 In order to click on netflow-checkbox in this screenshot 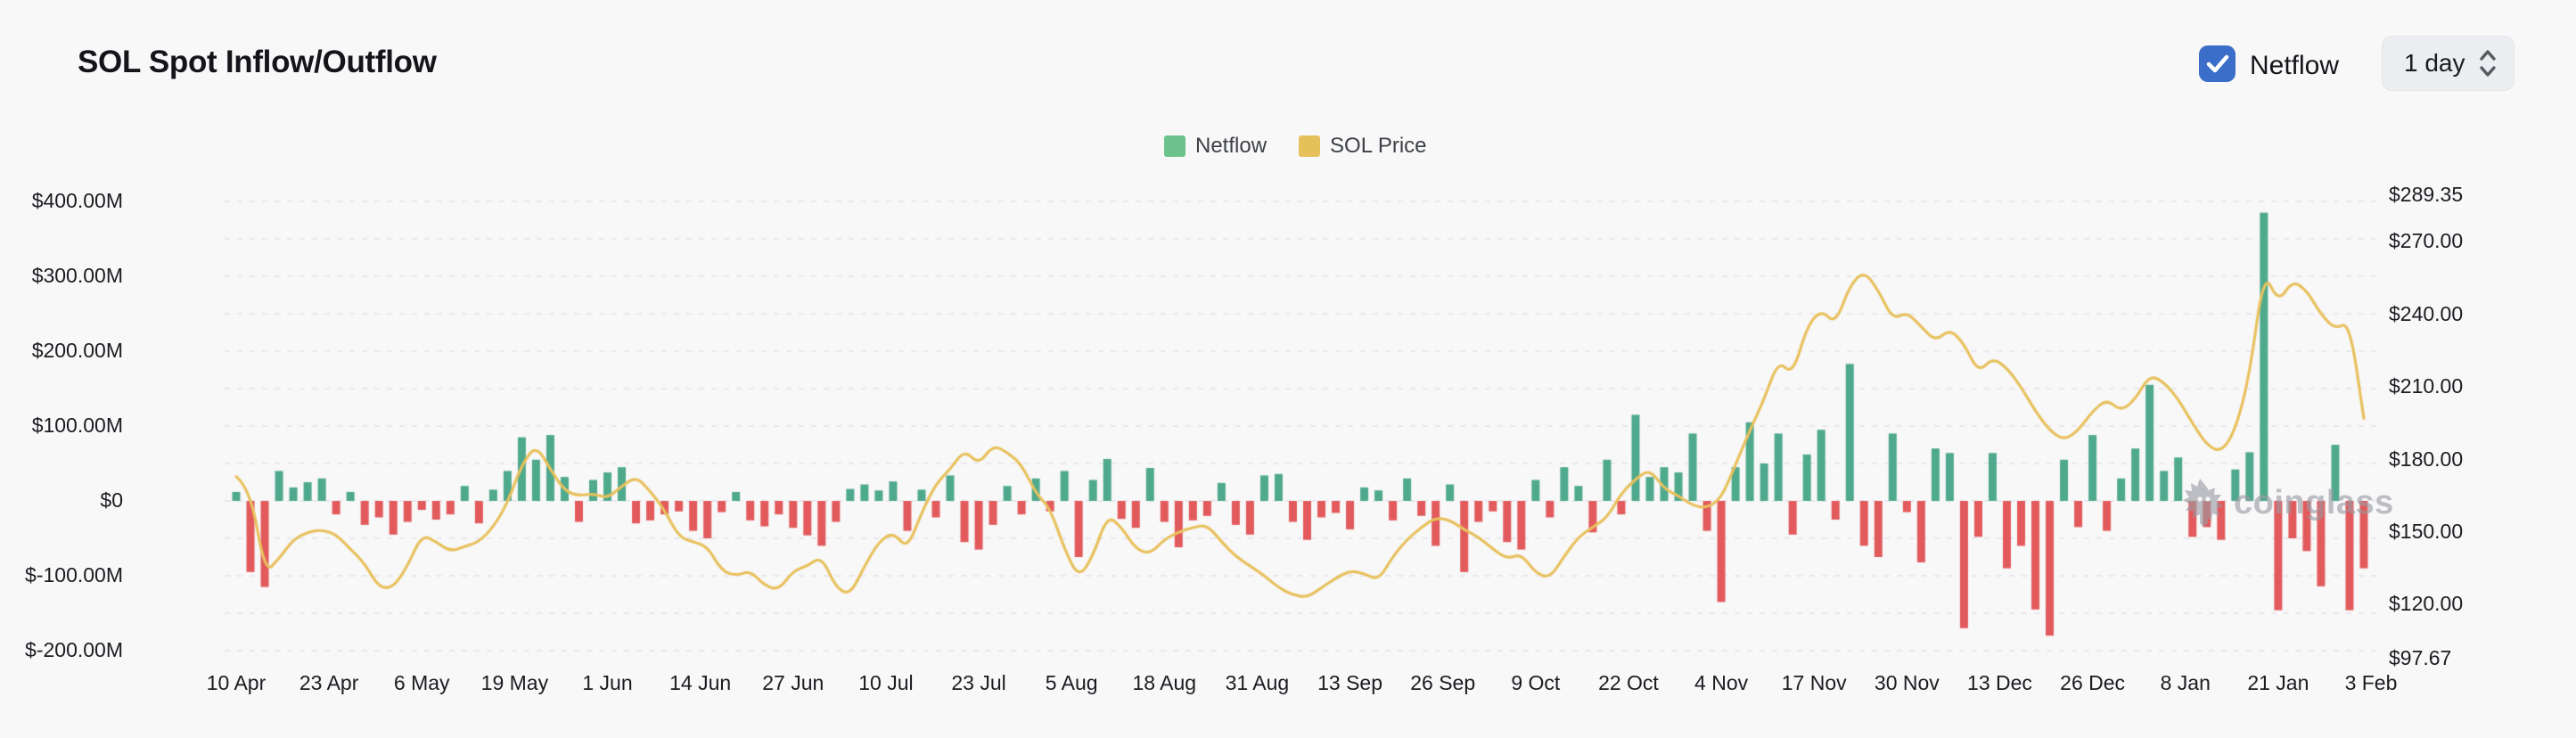, I will do `click(2217, 63)`.